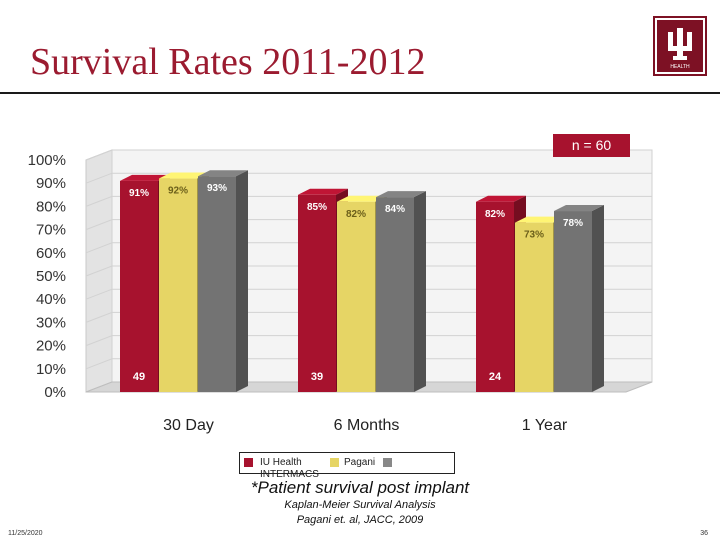 The height and width of the screenshot is (540, 720). I want to click on legend: IU Health Pagani INTERMACS, so click(347, 466).